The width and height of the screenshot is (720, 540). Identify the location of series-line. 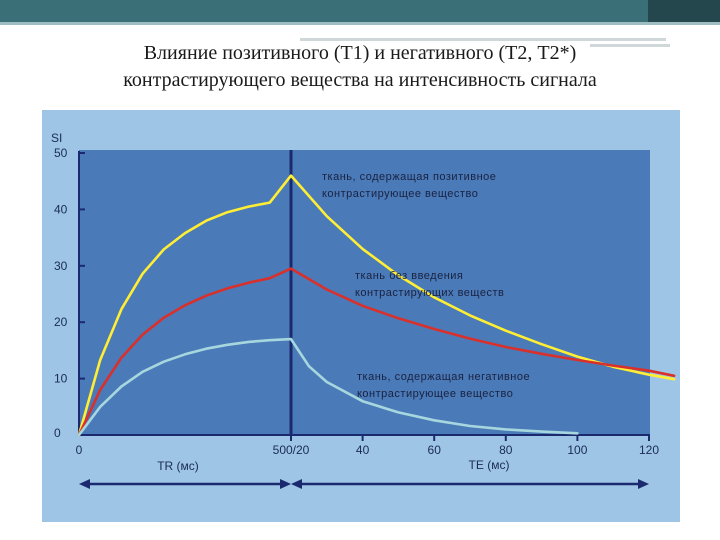
(328, 387).